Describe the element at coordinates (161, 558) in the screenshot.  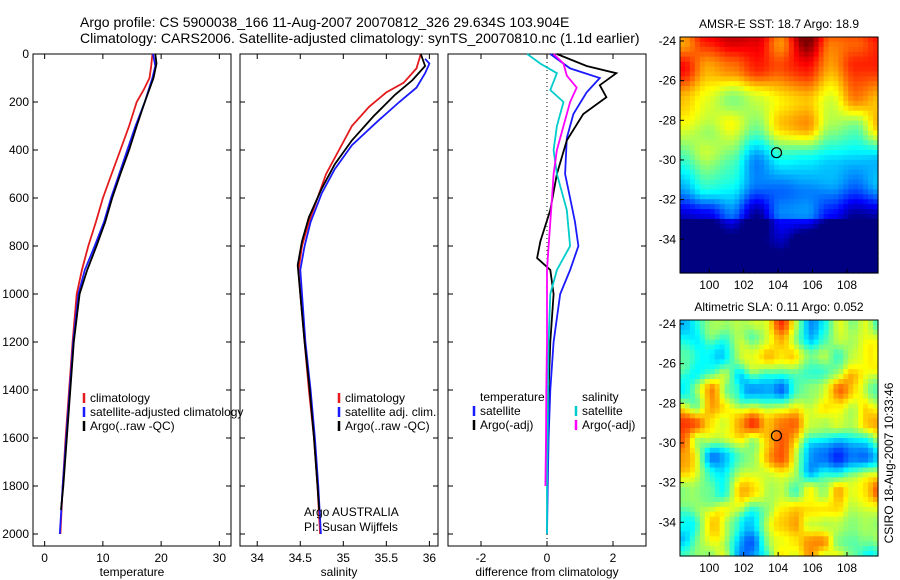
I see `temperature-xtick-label: 20` at that location.